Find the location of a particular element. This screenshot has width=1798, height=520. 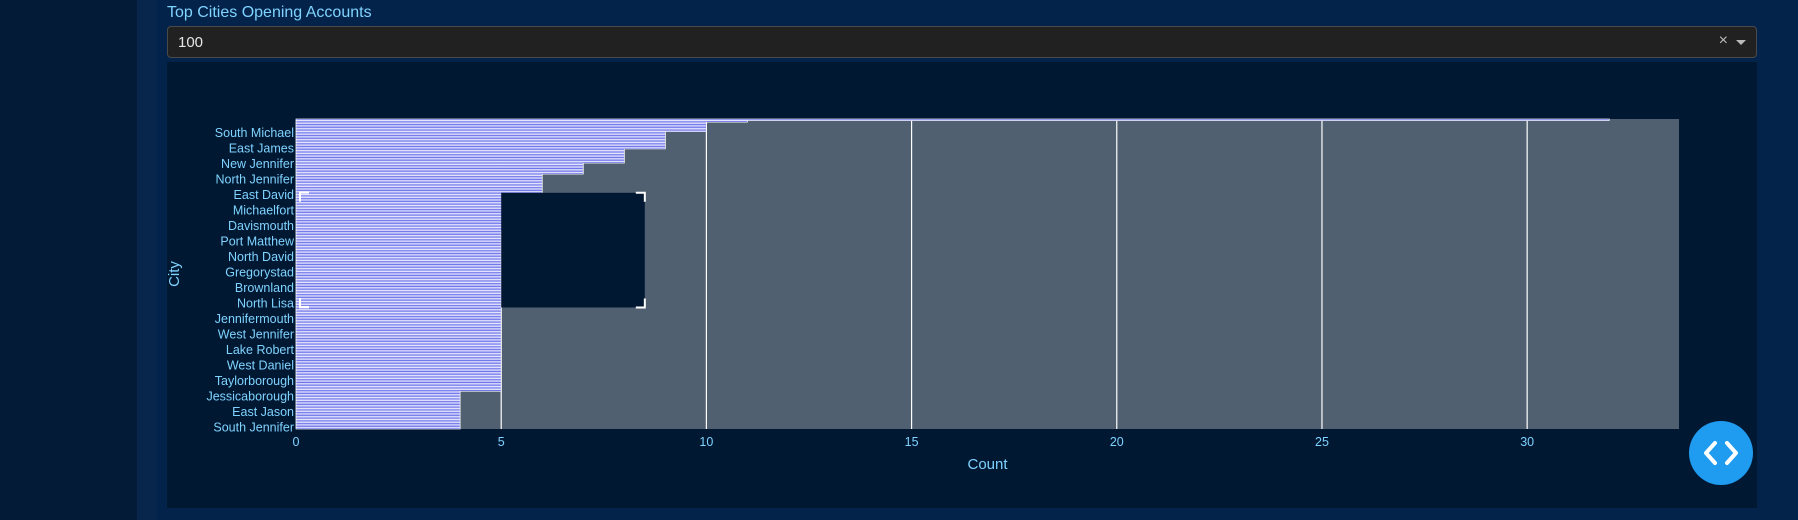

filter-label: Top Cities Opening Accounts is located at coordinates (269, 12).